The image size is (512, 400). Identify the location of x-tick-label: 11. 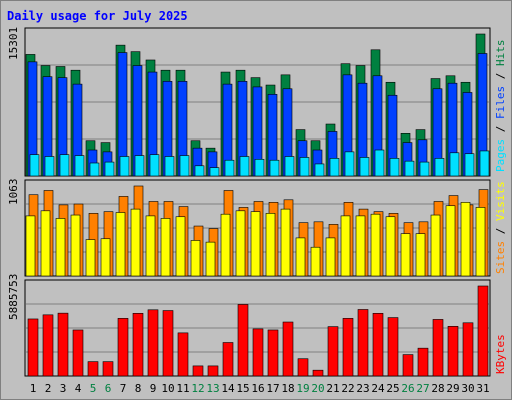
(182, 388).